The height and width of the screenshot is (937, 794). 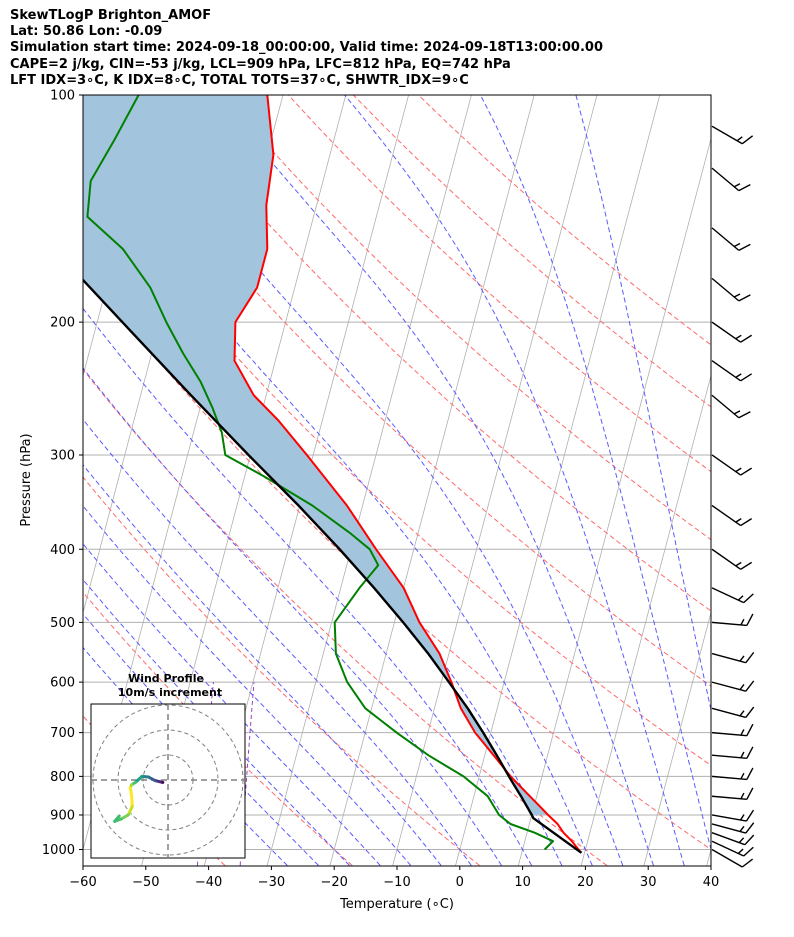 What do you see at coordinates (111, 15) in the screenshot?
I see `chart-title: SkewTLogP Brighton_AMOF` at bounding box center [111, 15].